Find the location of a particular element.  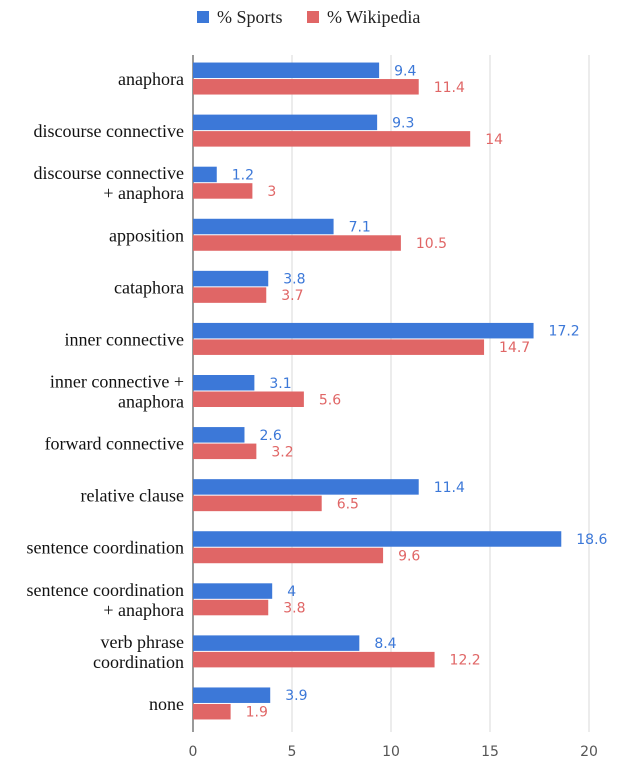

value-label-1-1: 14 is located at coordinates (494, 140).